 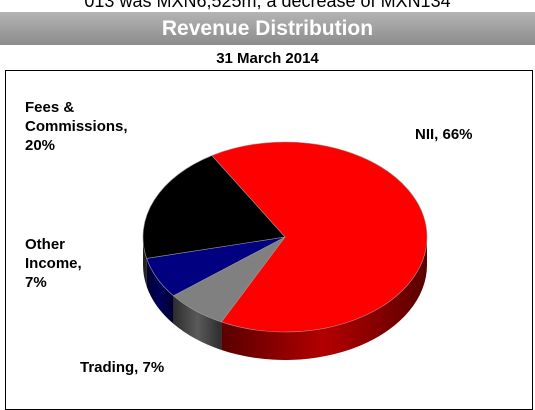 What do you see at coordinates (267, 58) in the screenshot?
I see `chart-subtitle: 31 March 2014` at bounding box center [267, 58].